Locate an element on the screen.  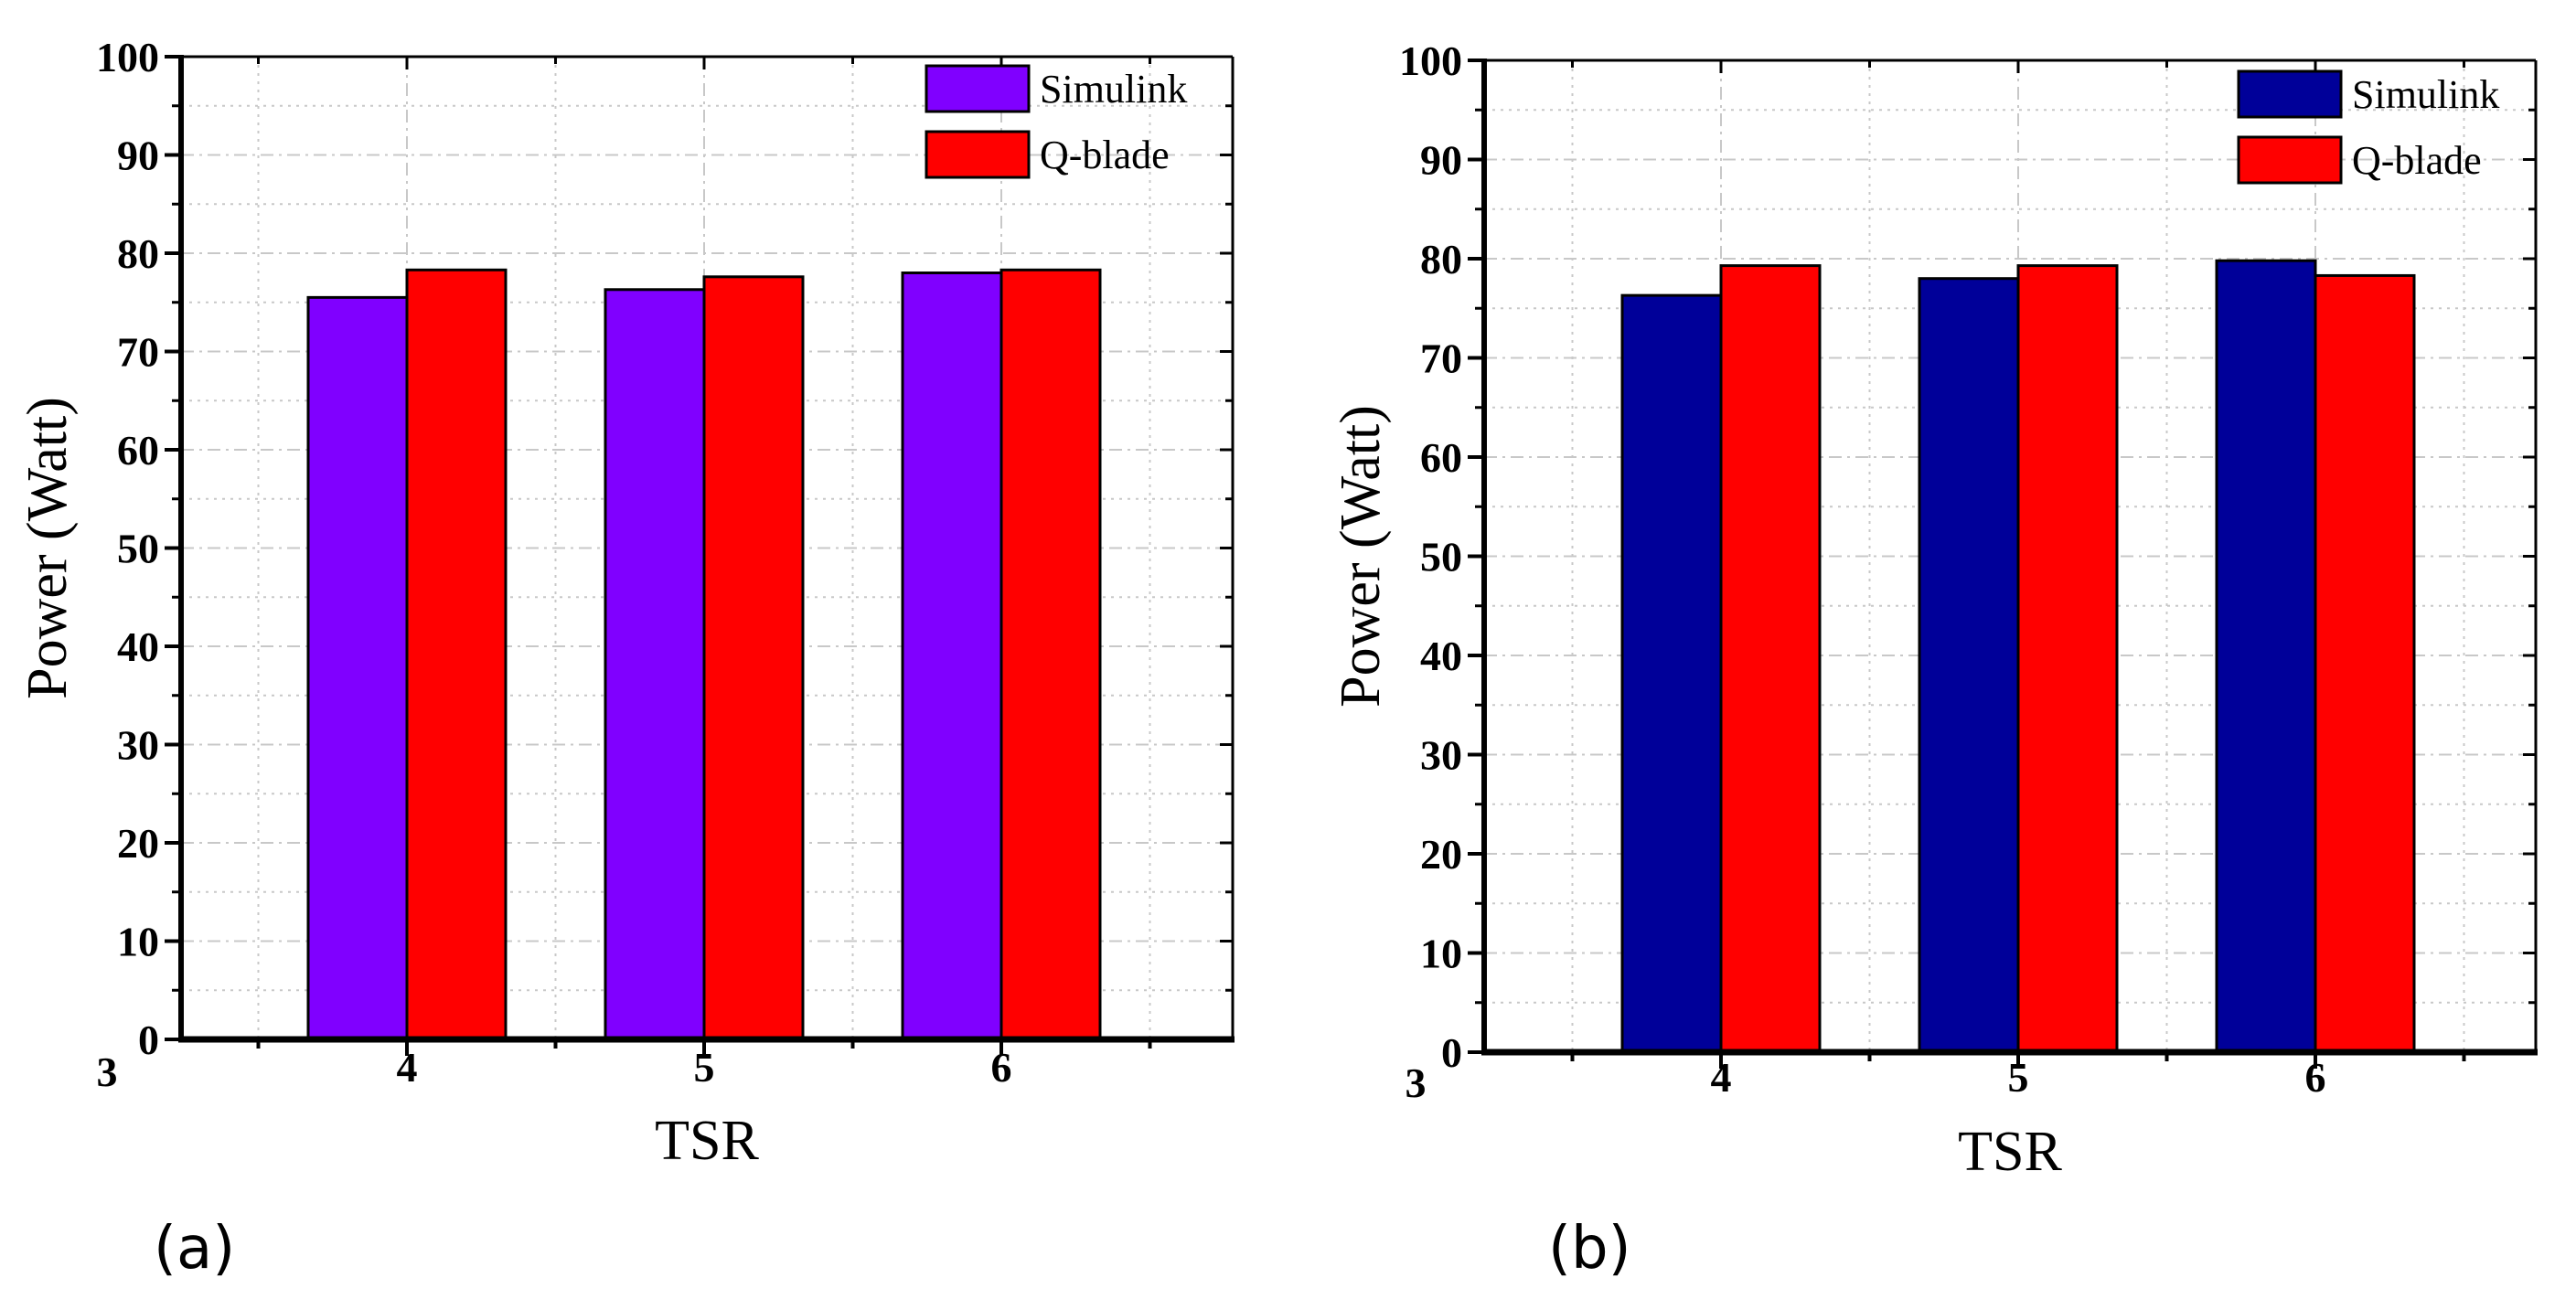
panel-label: (a) is located at coordinates (194, 1249).